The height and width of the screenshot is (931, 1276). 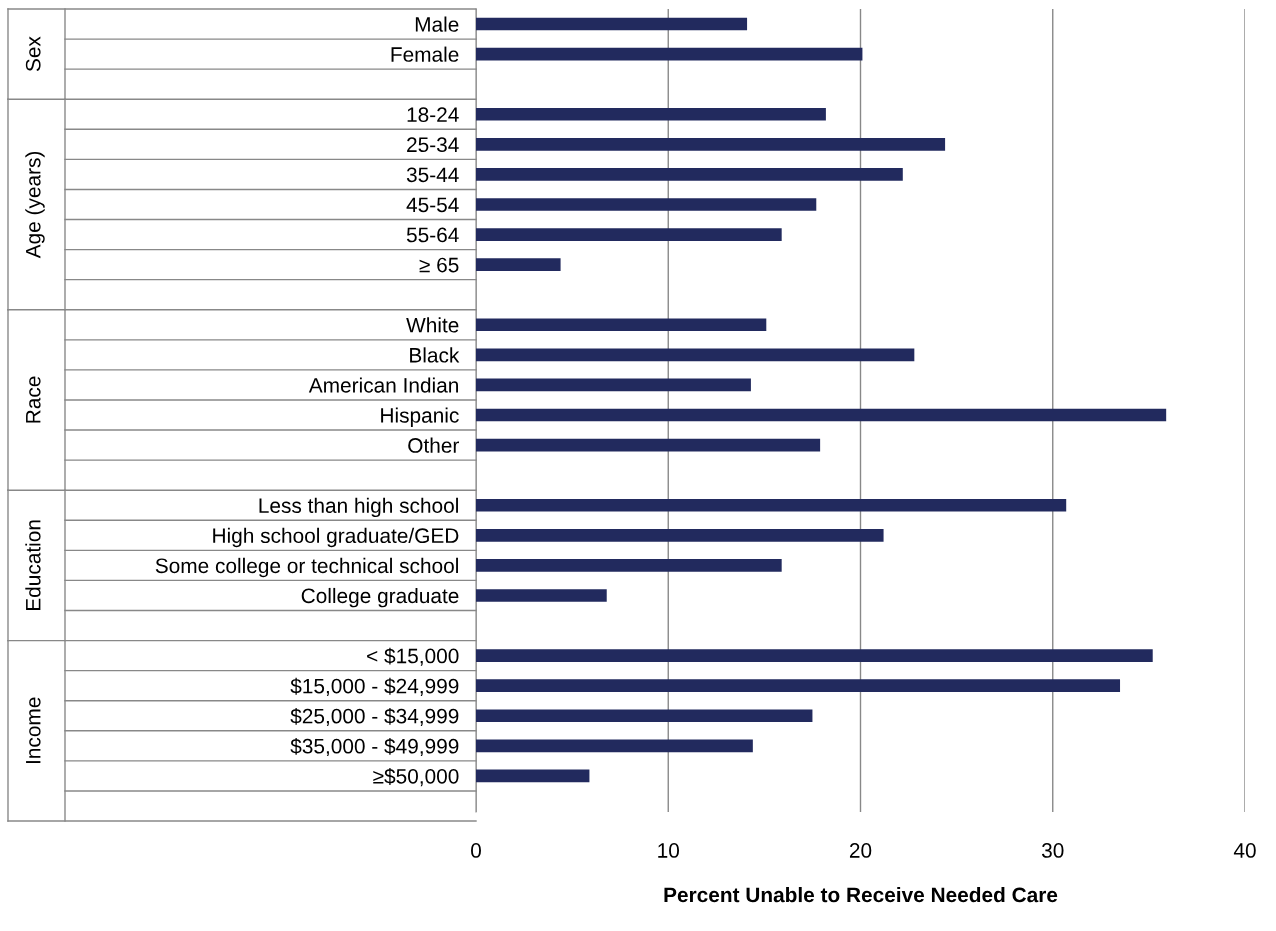 What do you see at coordinates (383, 385) in the screenshot?
I see `y-tick-label: American Indian` at bounding box center [383, 385].